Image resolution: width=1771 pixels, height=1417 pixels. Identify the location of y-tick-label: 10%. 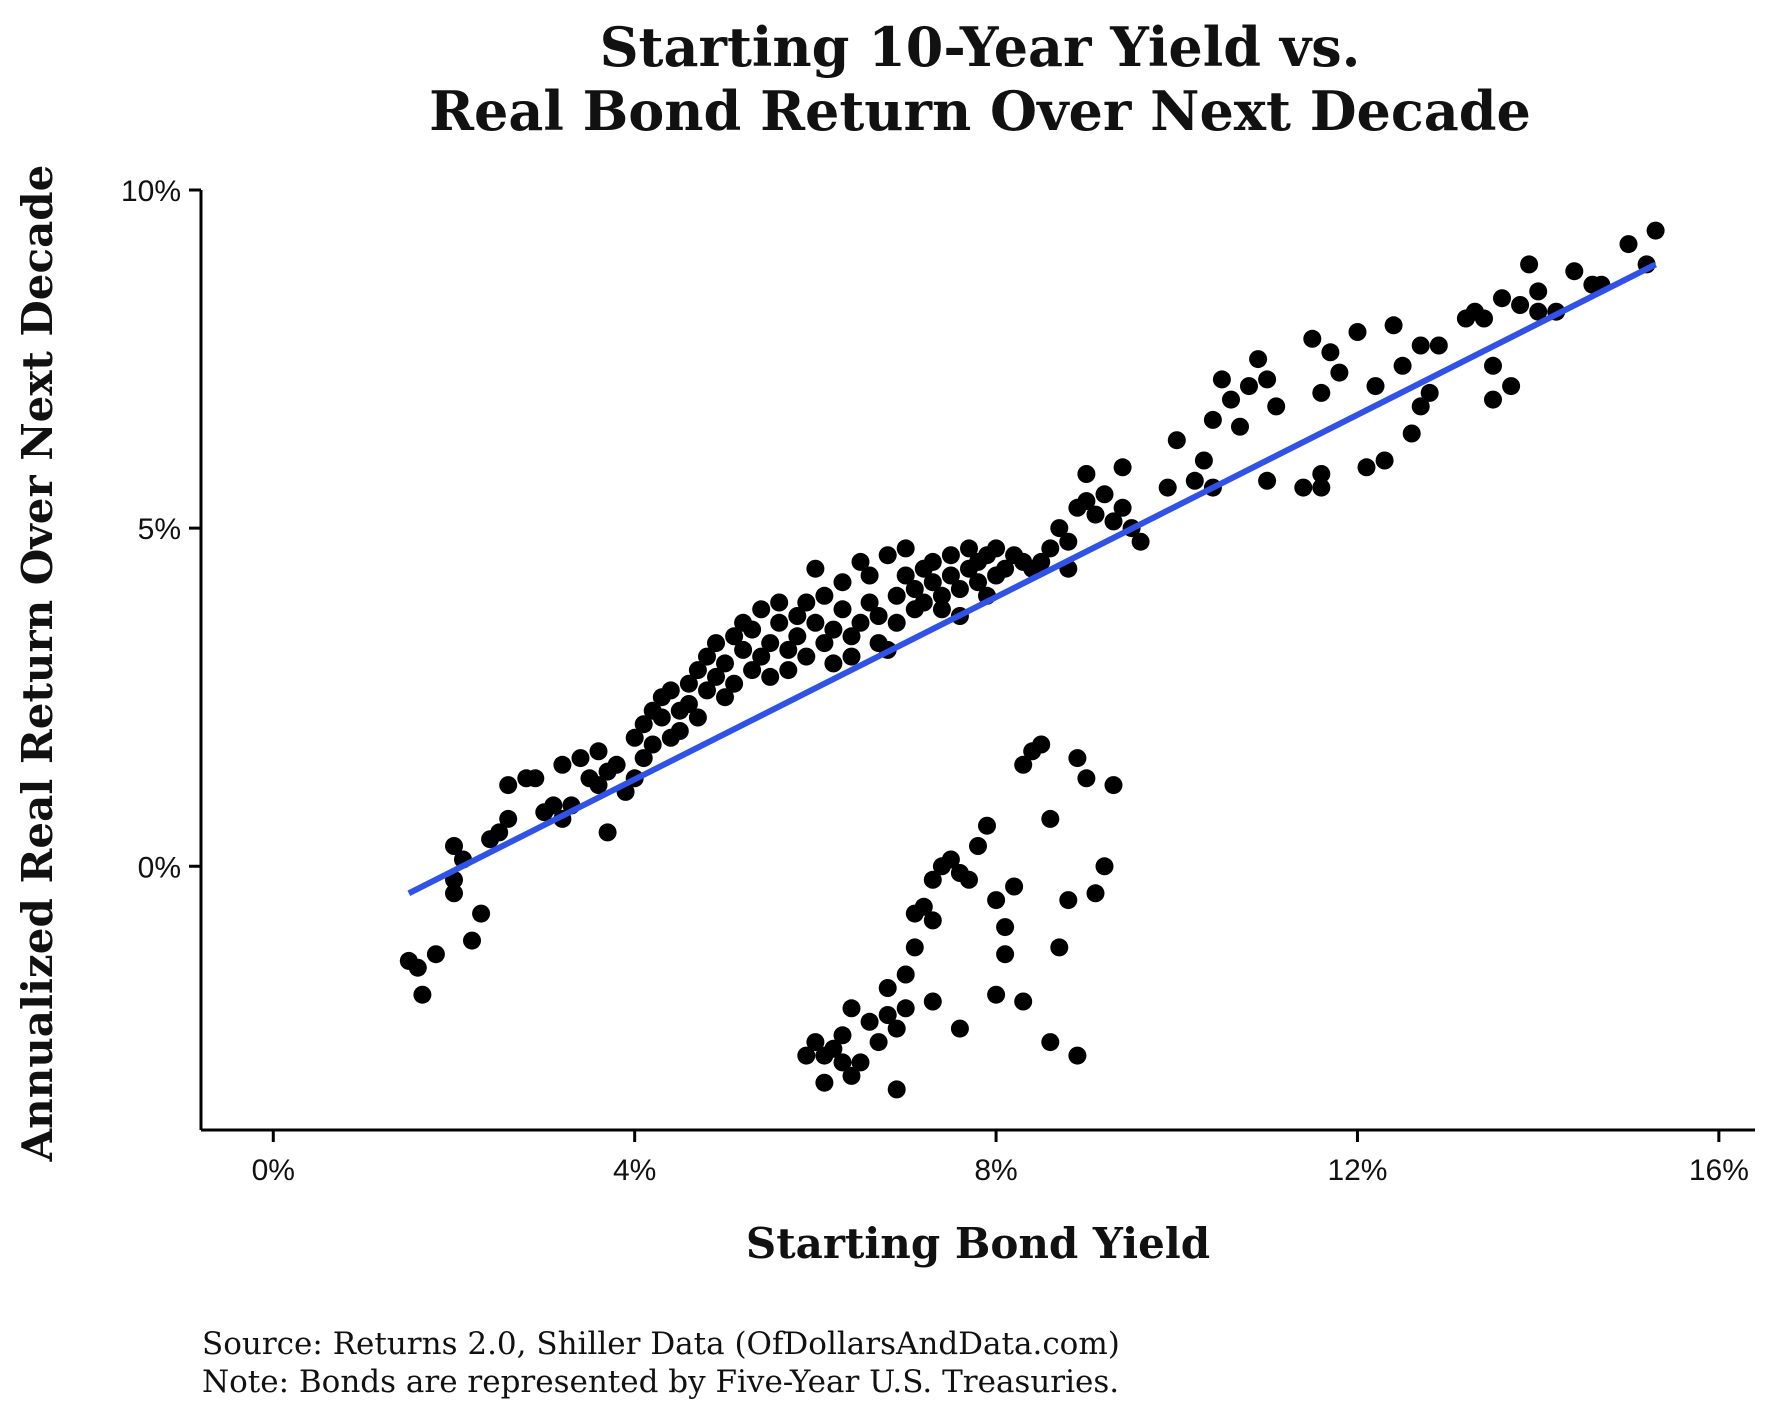
(151, 191).